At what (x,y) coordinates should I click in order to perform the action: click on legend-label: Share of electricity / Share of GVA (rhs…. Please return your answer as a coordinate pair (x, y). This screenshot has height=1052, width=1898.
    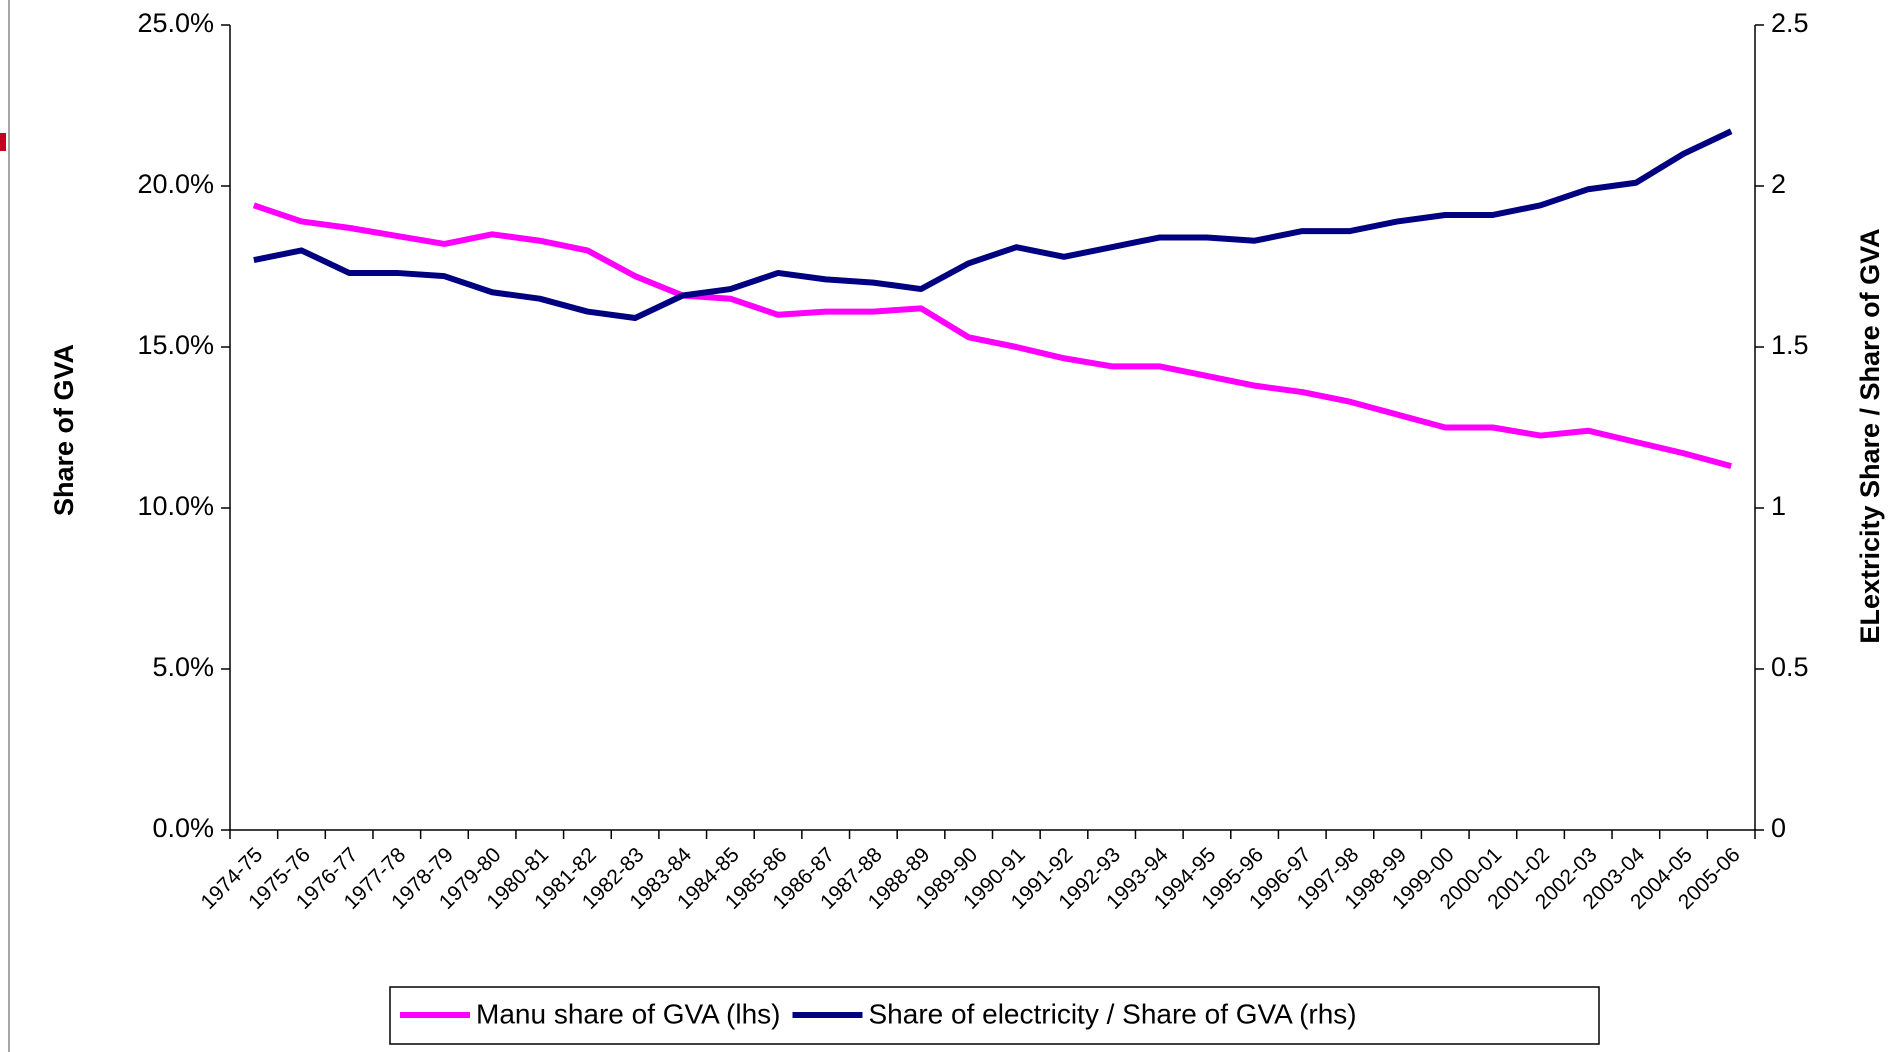
    Looking at the image, I should click on (1113, 1013).